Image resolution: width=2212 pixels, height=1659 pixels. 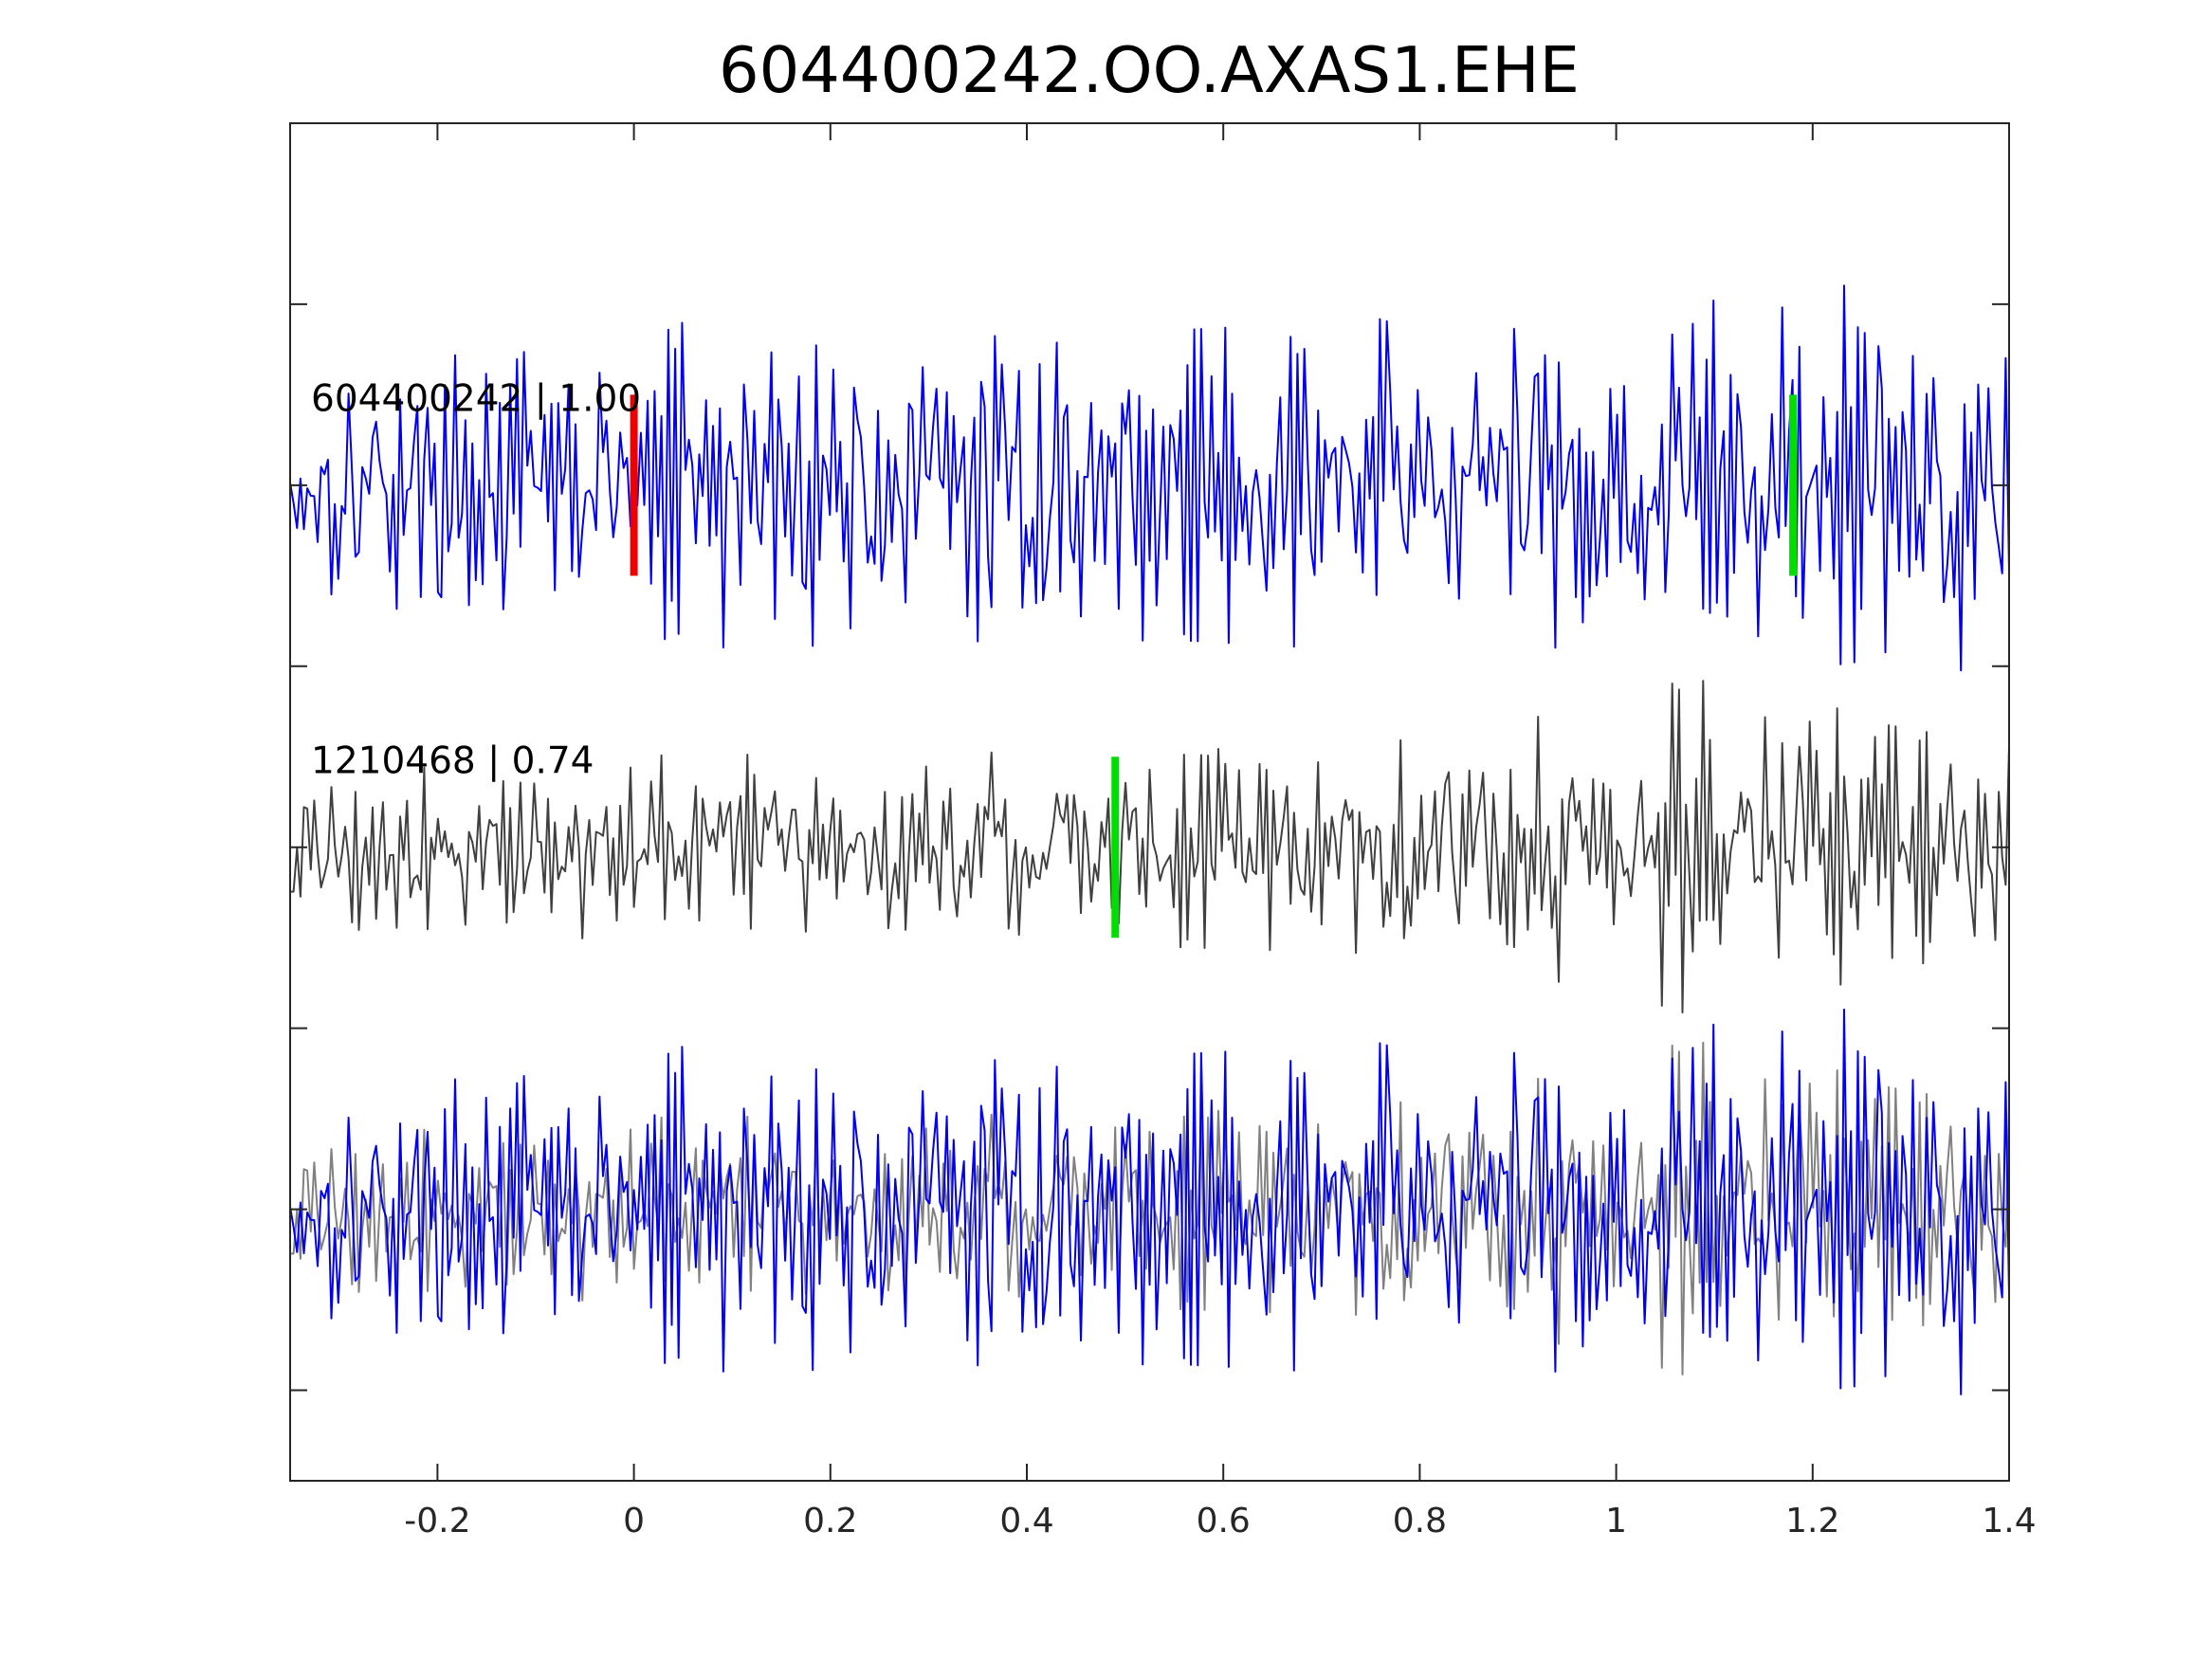 I want to click on x-tick-label: 0, so click(x=634, y=1521).